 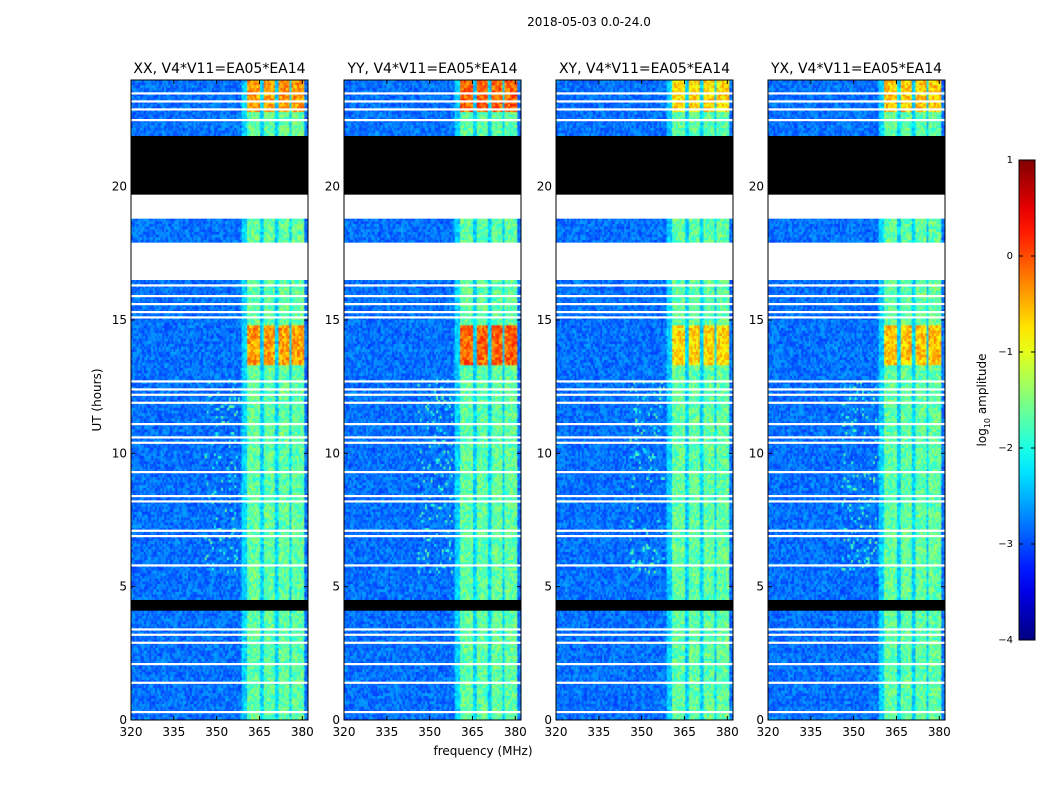 I want to click on x-tick-label: 380, so click(x=727, y=732).